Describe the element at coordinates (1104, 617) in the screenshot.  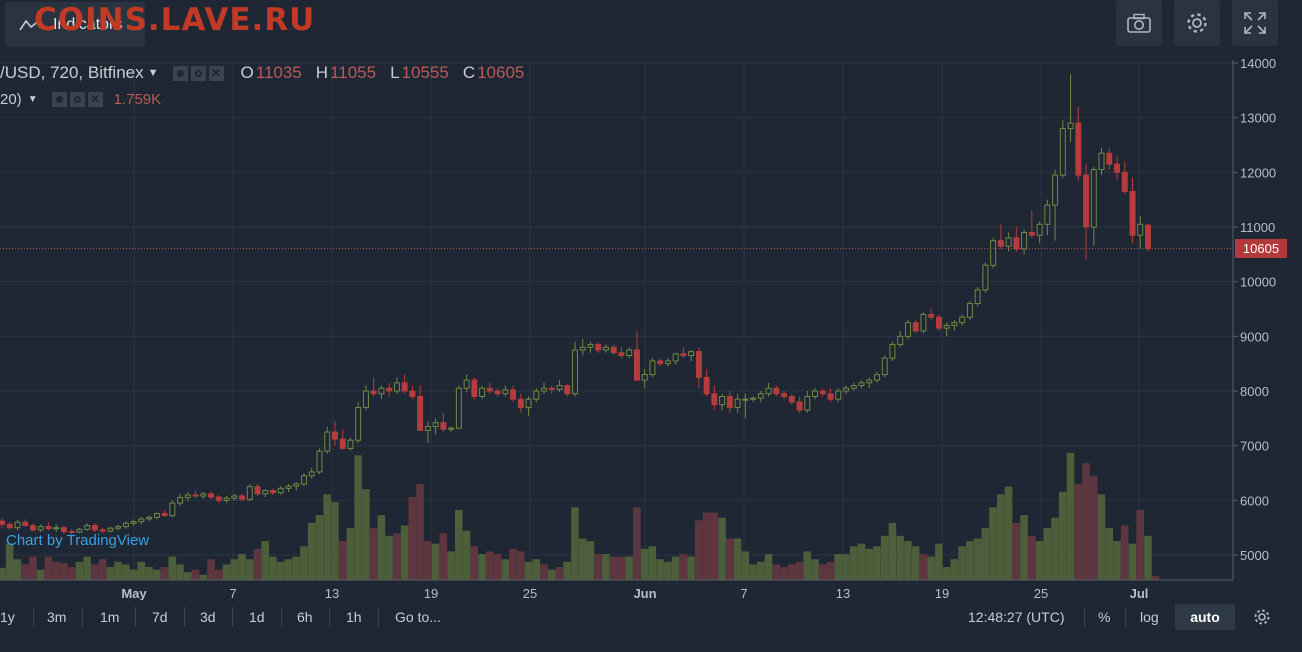
I see `percent-scale-button: %` at that location.